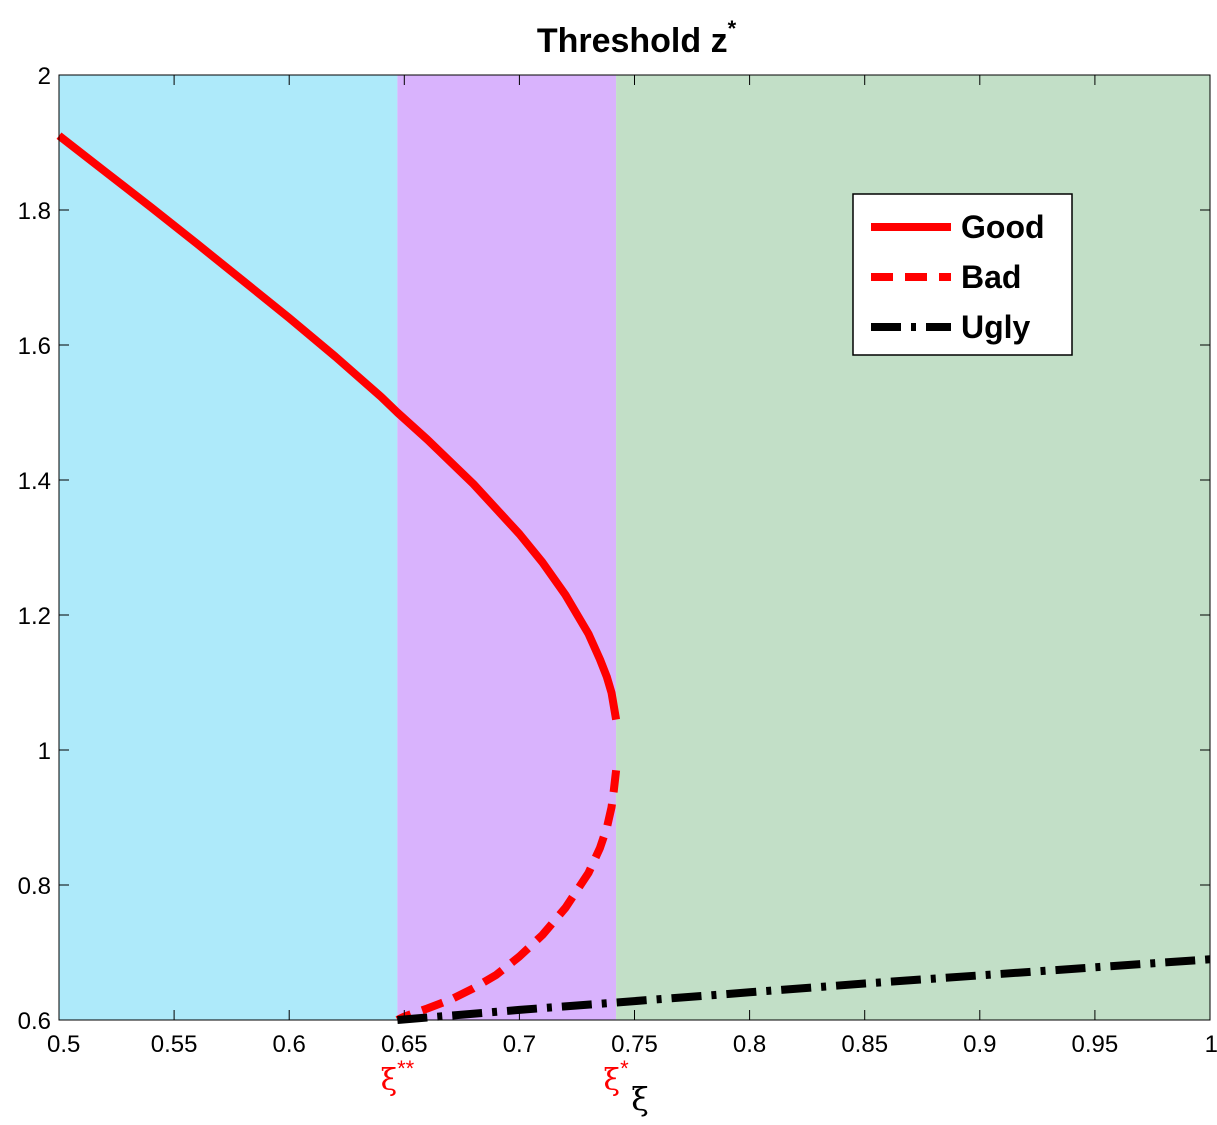 This screenshot has height=1125, width=1217. I want to click on x-tick-label: 0.6, so click(289, 1044).